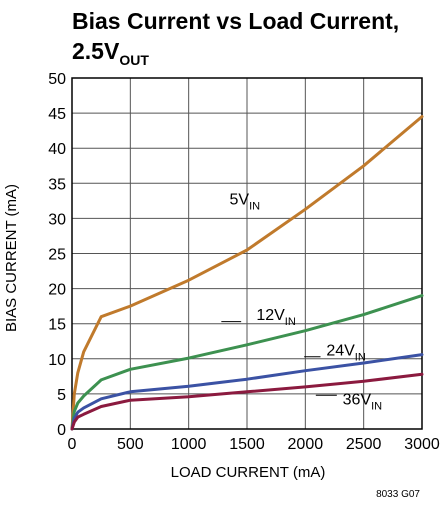 This screenshot has height=508, width=445. What do you see at coordinates (96, 51) in the screenshot?
I see `chart-title-line2-main: 2.5V` at bounding box center [96, 51].